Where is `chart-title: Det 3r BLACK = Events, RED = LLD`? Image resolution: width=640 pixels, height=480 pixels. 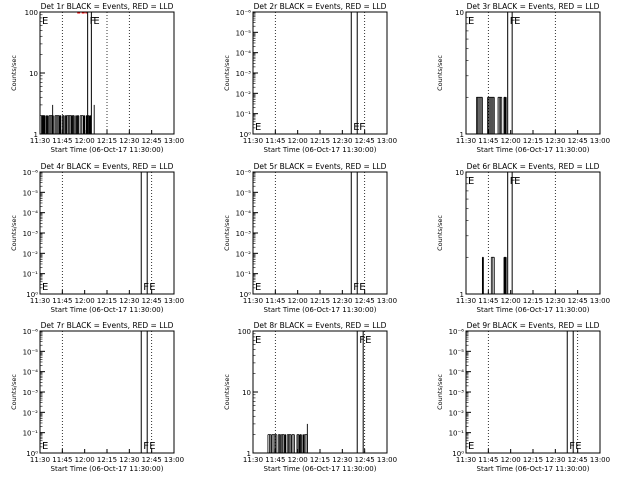
chart-title: Det 3r BLACK = Events, RED = LLD is located at coordinates (533, 6).